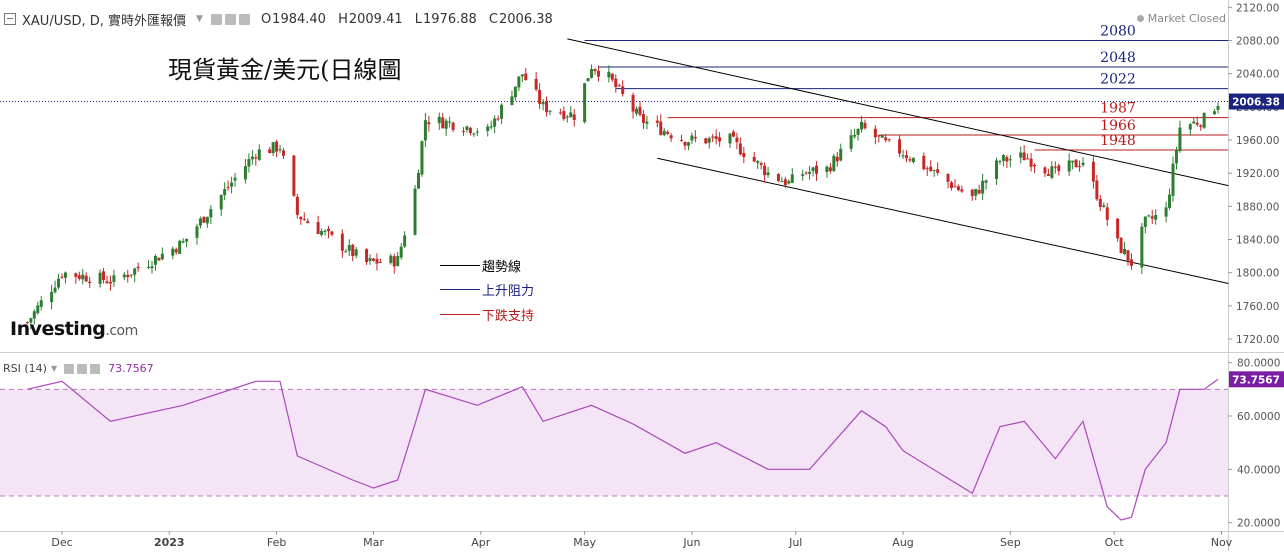 This screenshot has height=555, width=1284. I want to click on symbol-dropdown-icon: ▼, so click(199, 19).